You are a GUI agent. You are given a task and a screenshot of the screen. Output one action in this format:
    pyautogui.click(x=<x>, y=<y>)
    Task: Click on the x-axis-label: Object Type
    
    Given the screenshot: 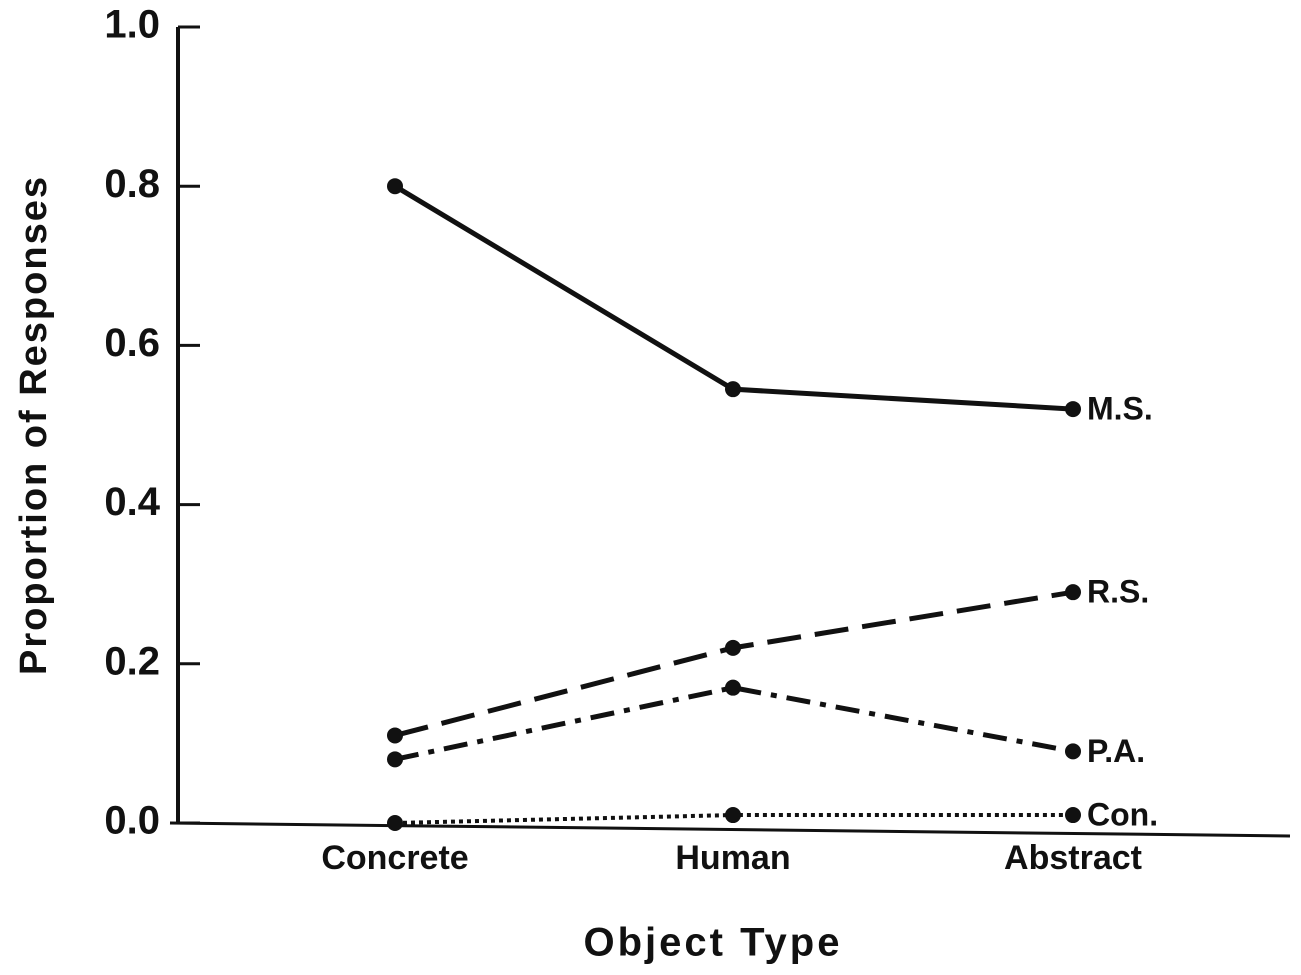 What is the action you would take?
    pyautogui.click(x=713, y=943)
    